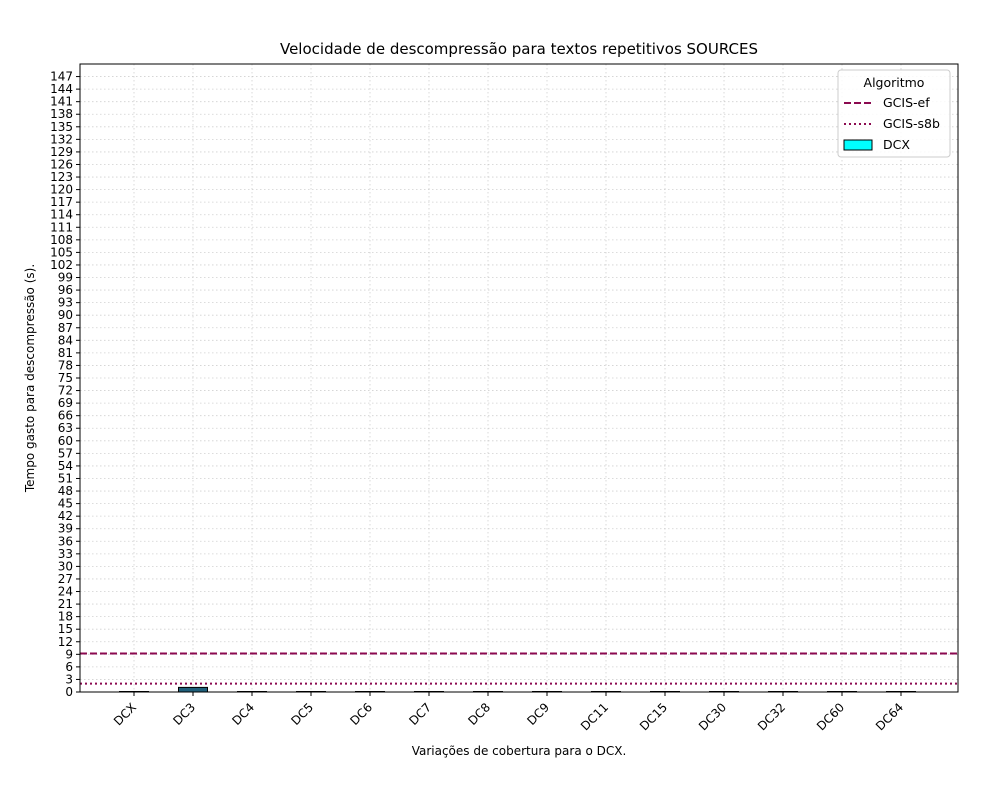 The height and width of the screenshot is (800, 1000). Describe the element at coordinates (61, 152) in the screenshot. I see `y-tick-label: 129` at that location.